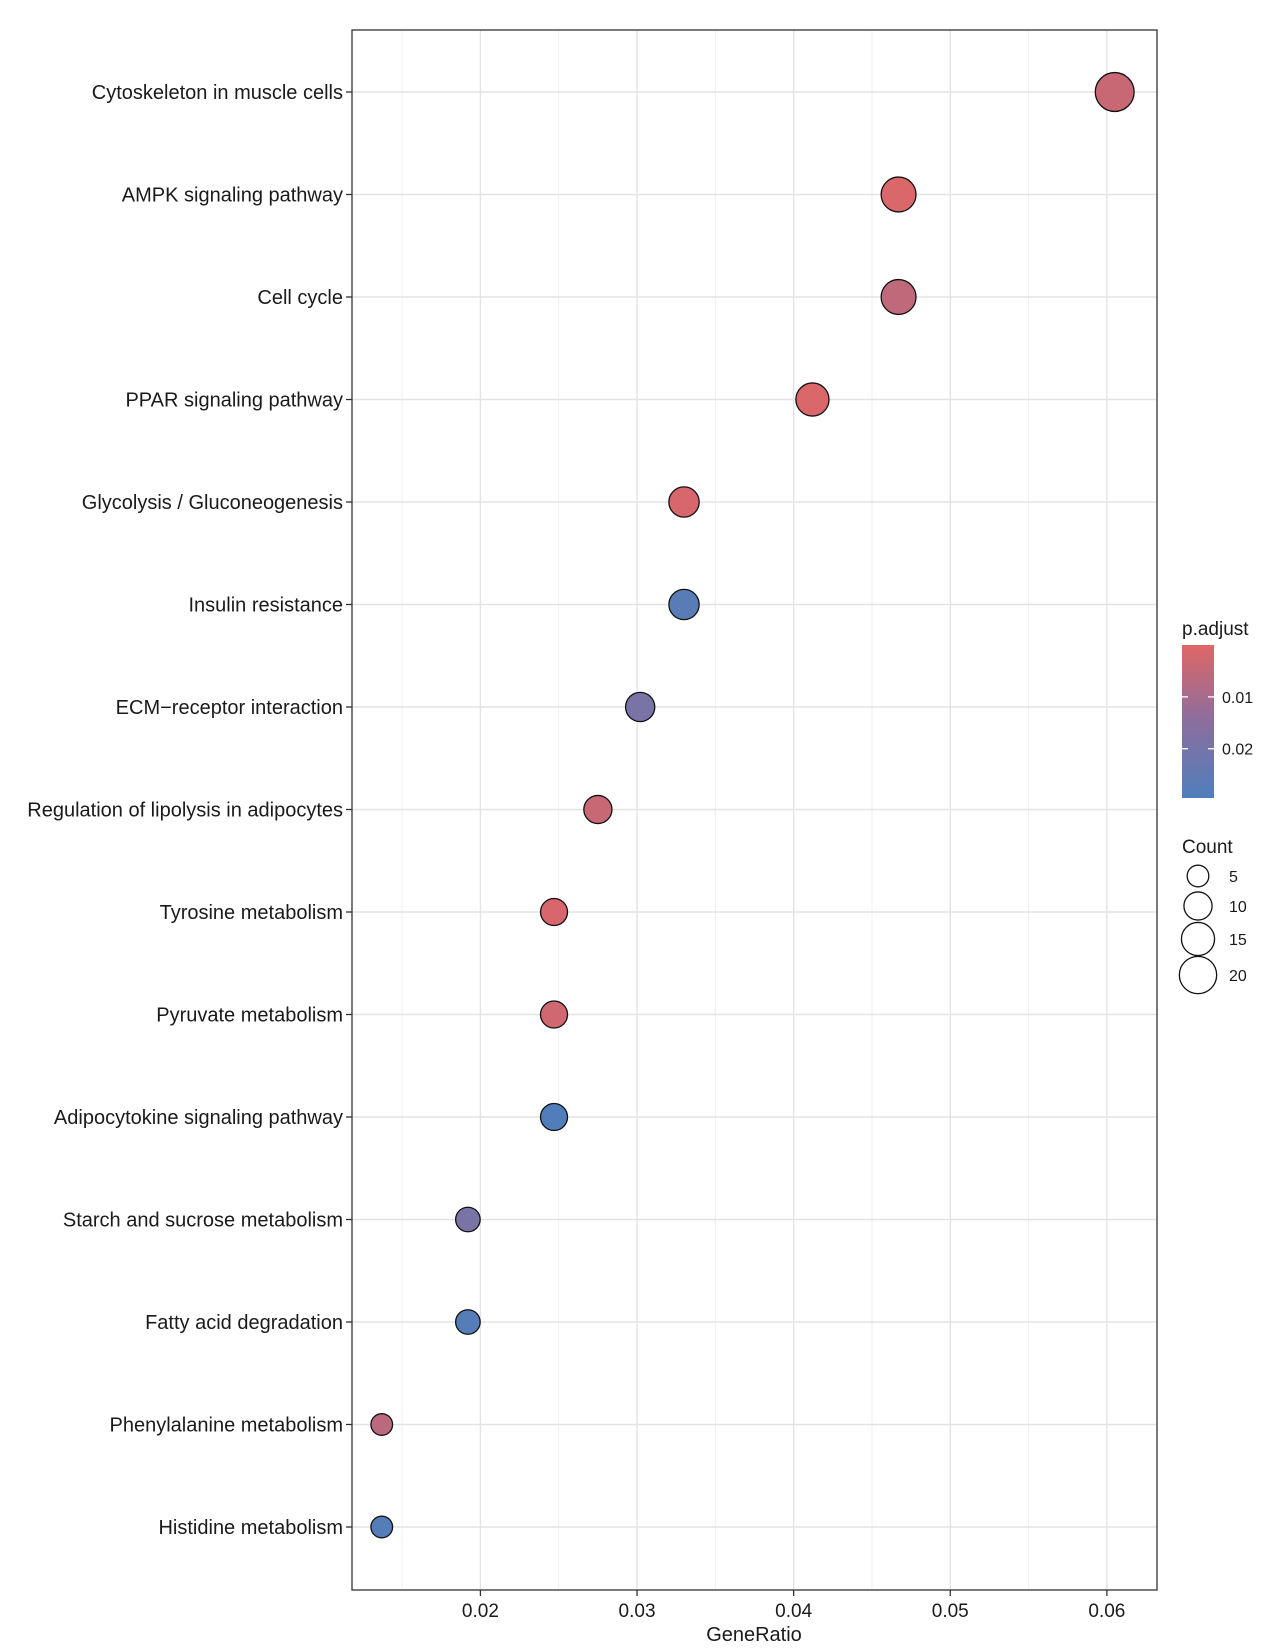 This screenshot has width=1268, height=1649. I want to click on size-legend-label: 20, so click(1238, 976).